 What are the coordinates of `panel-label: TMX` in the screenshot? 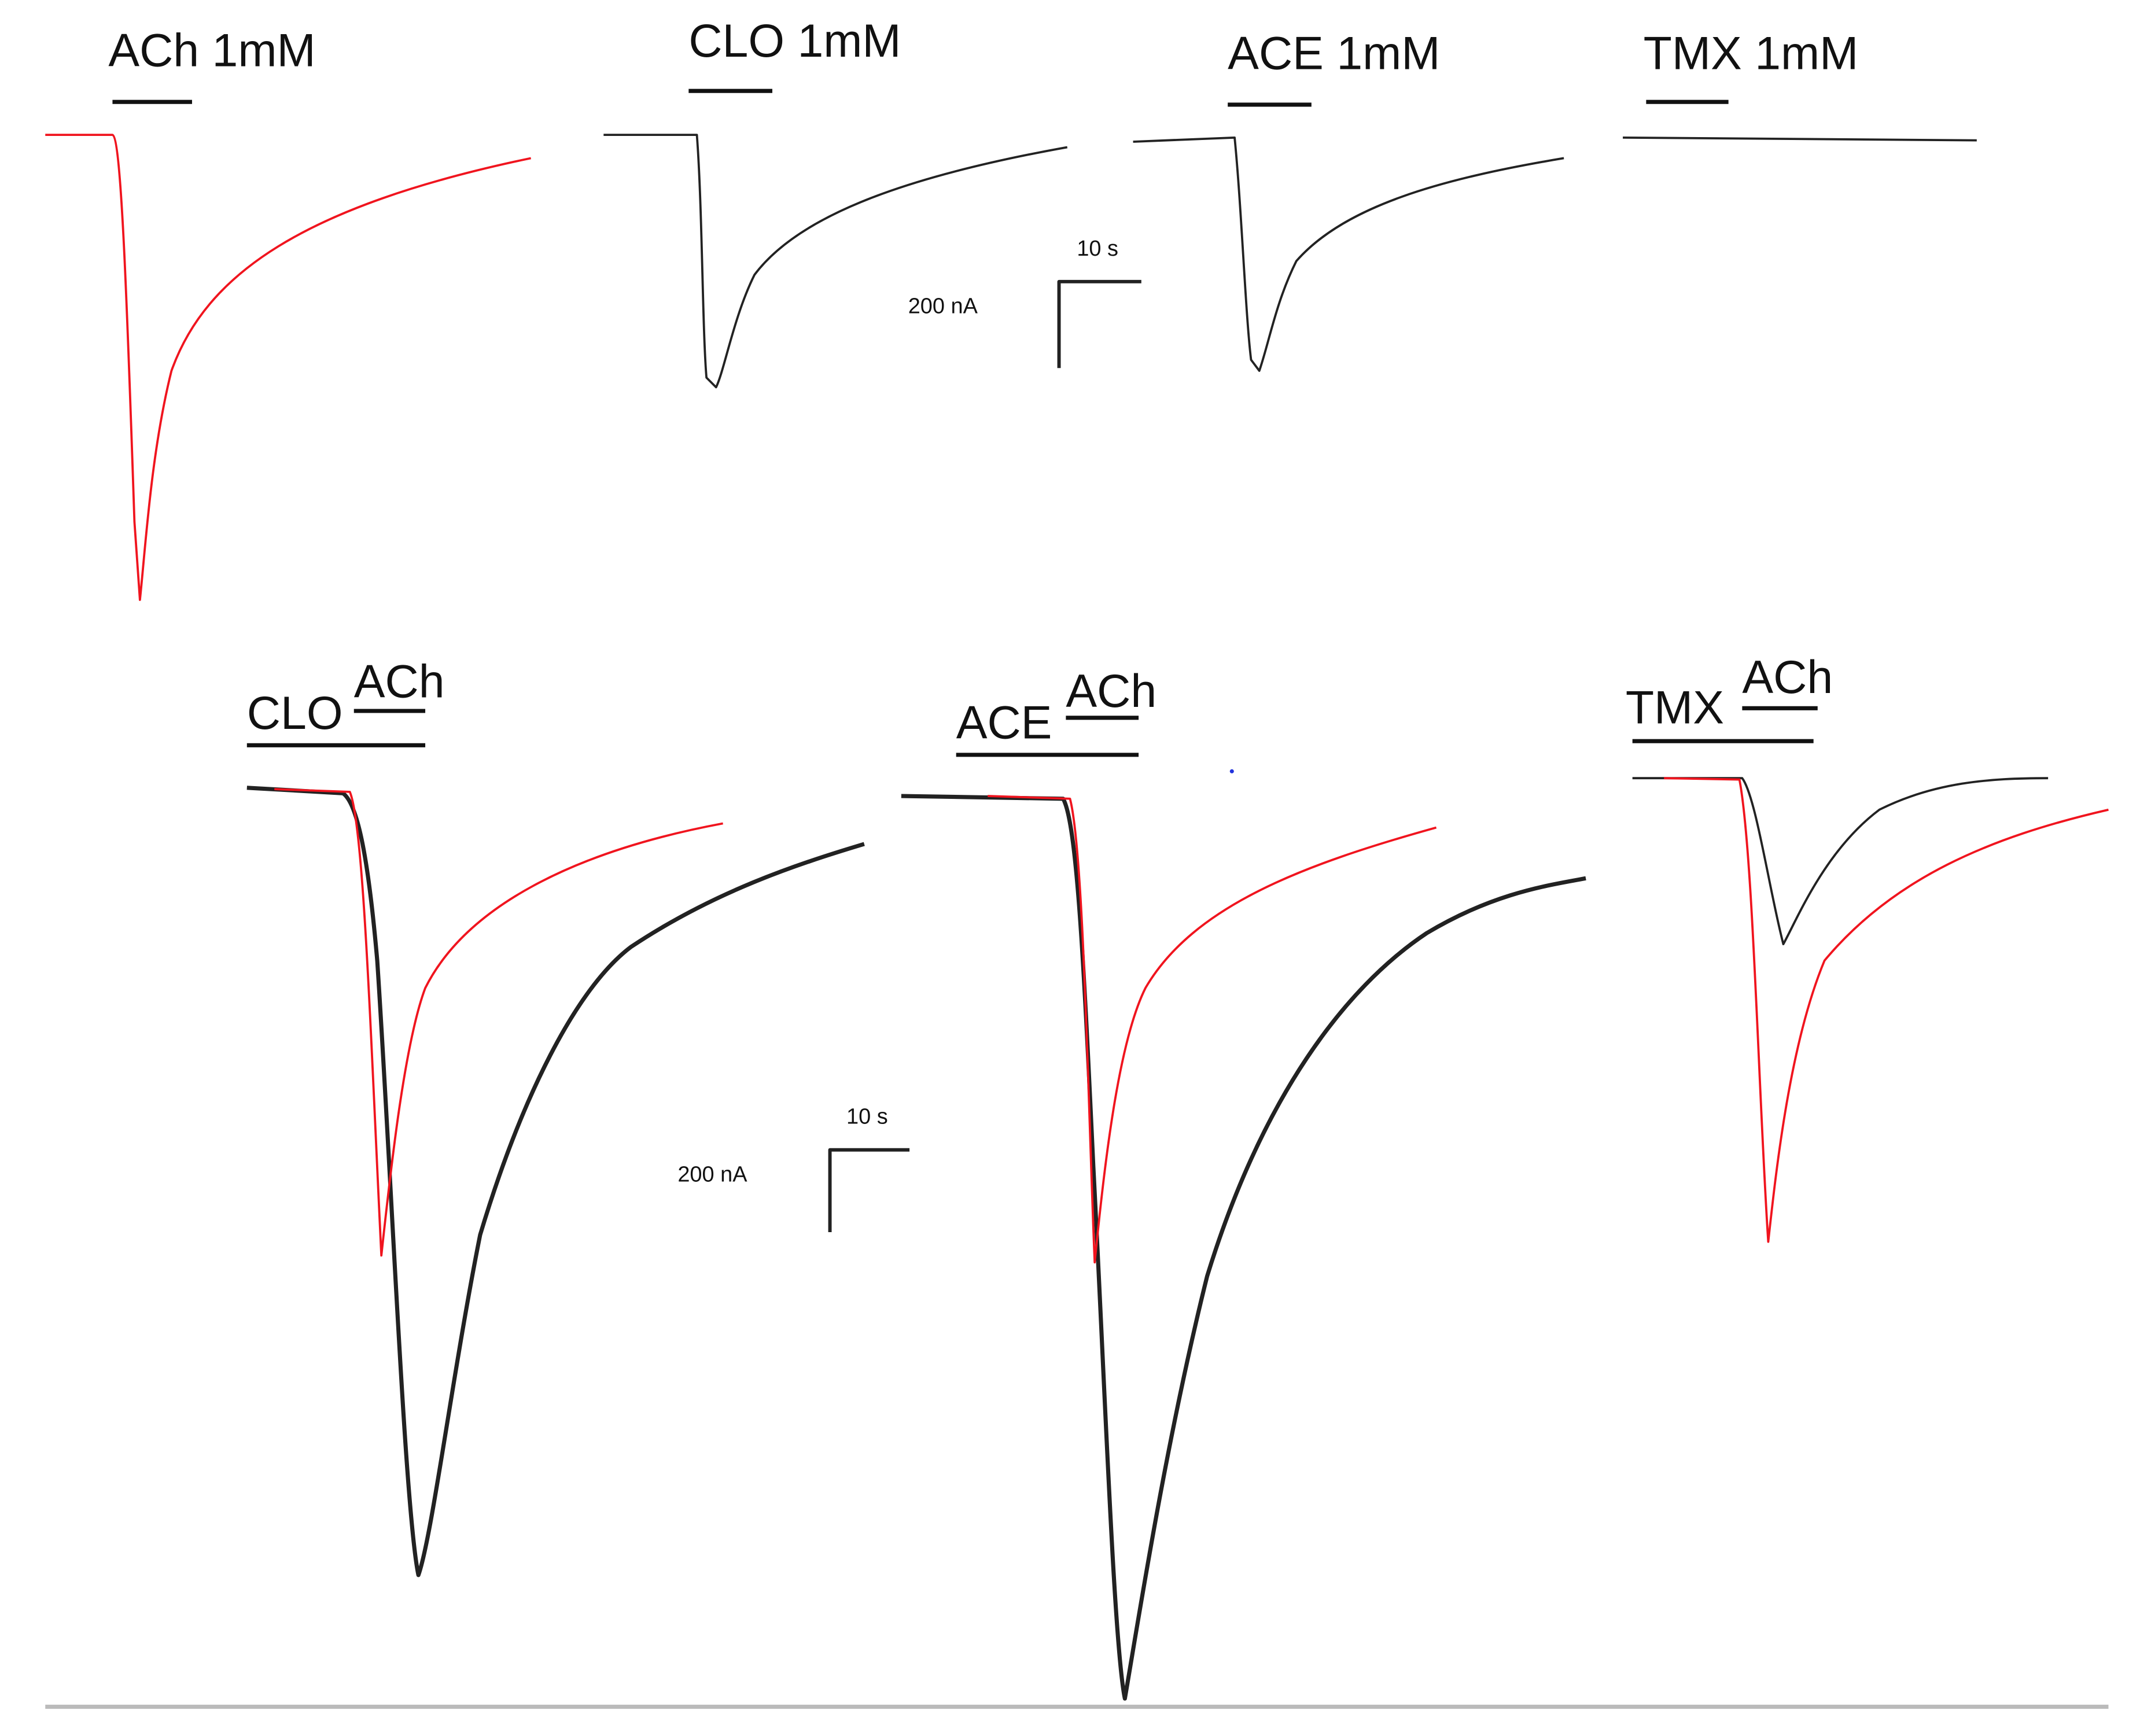 It's located at (1675, 707).